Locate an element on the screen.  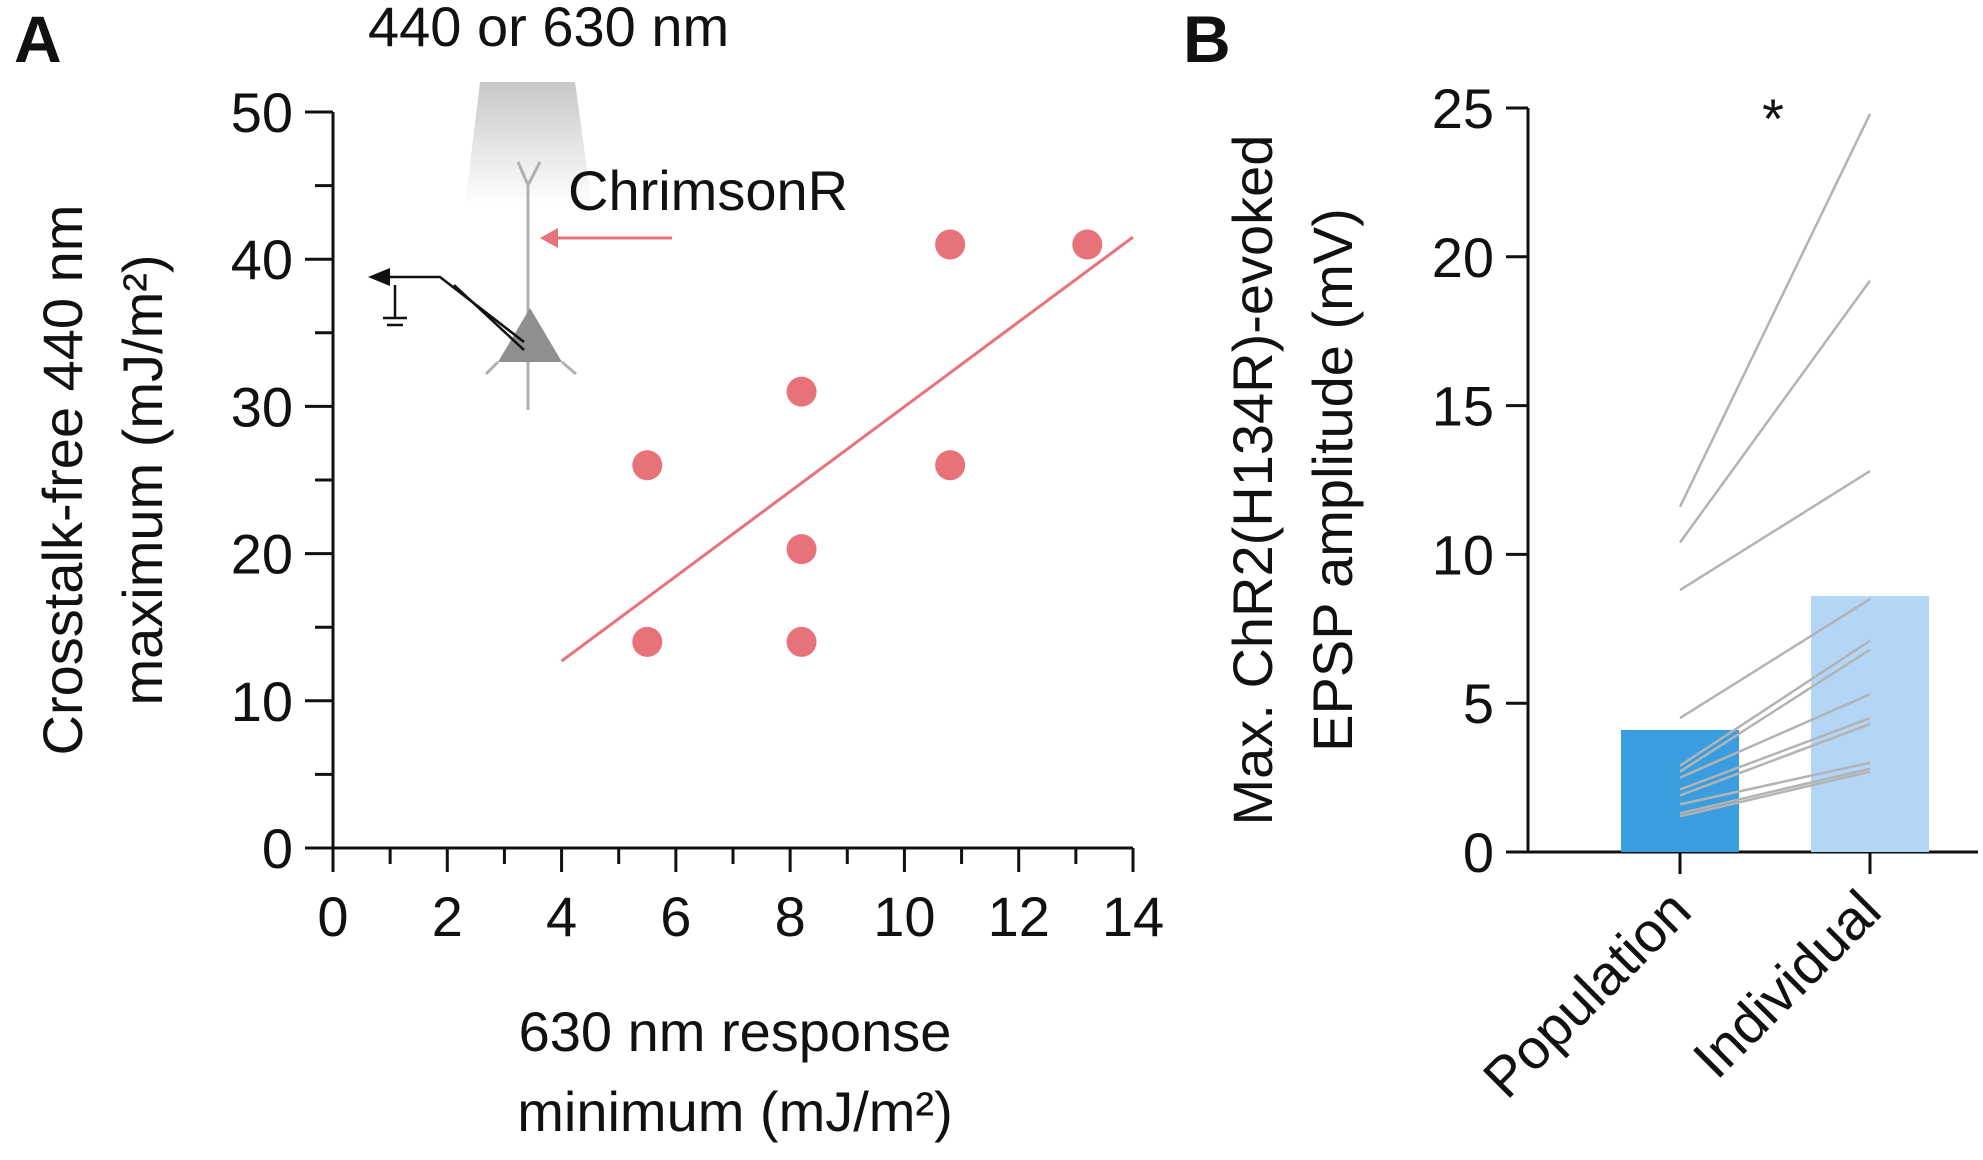
scatter-points is located at coordinates (867, 443).